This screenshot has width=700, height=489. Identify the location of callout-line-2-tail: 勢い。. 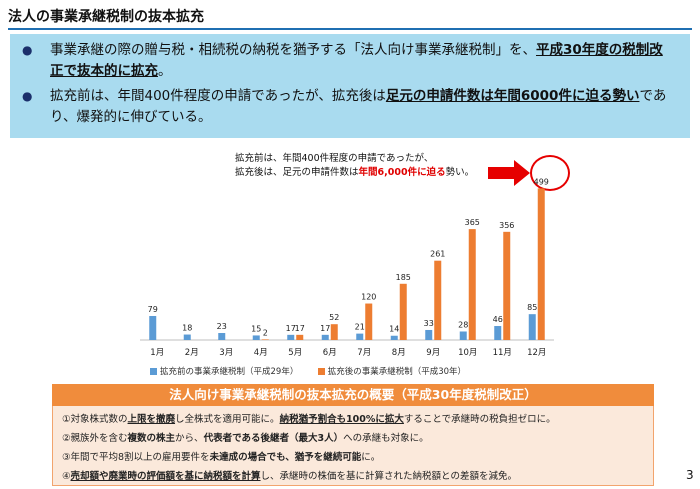
(460, 172).